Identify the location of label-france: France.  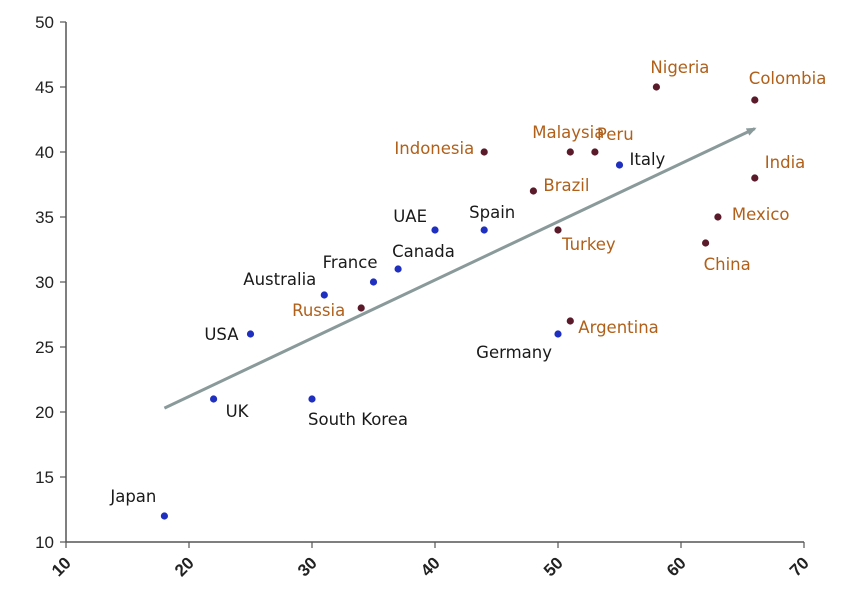
(350, 262).